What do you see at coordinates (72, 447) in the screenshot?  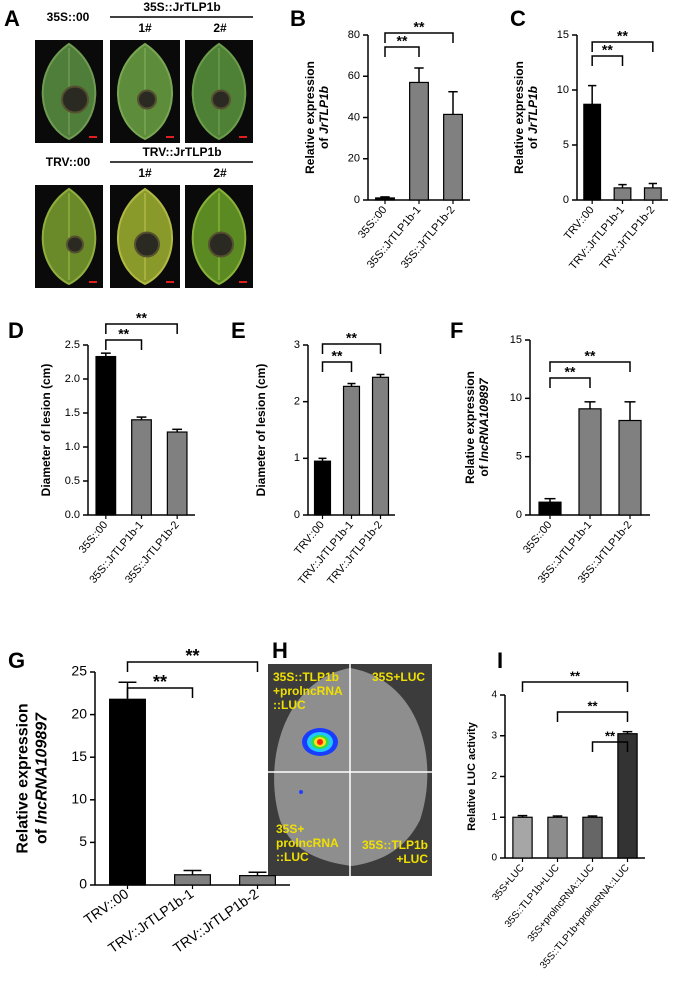 I see `y-tick-label: 1.0` at bounding box center [72, 447].